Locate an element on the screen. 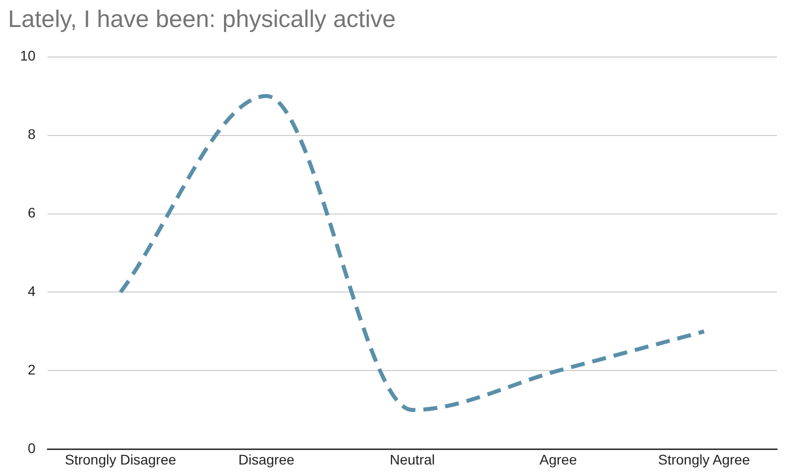  y-tick-label: 8 is located at coordinates (32, 134).